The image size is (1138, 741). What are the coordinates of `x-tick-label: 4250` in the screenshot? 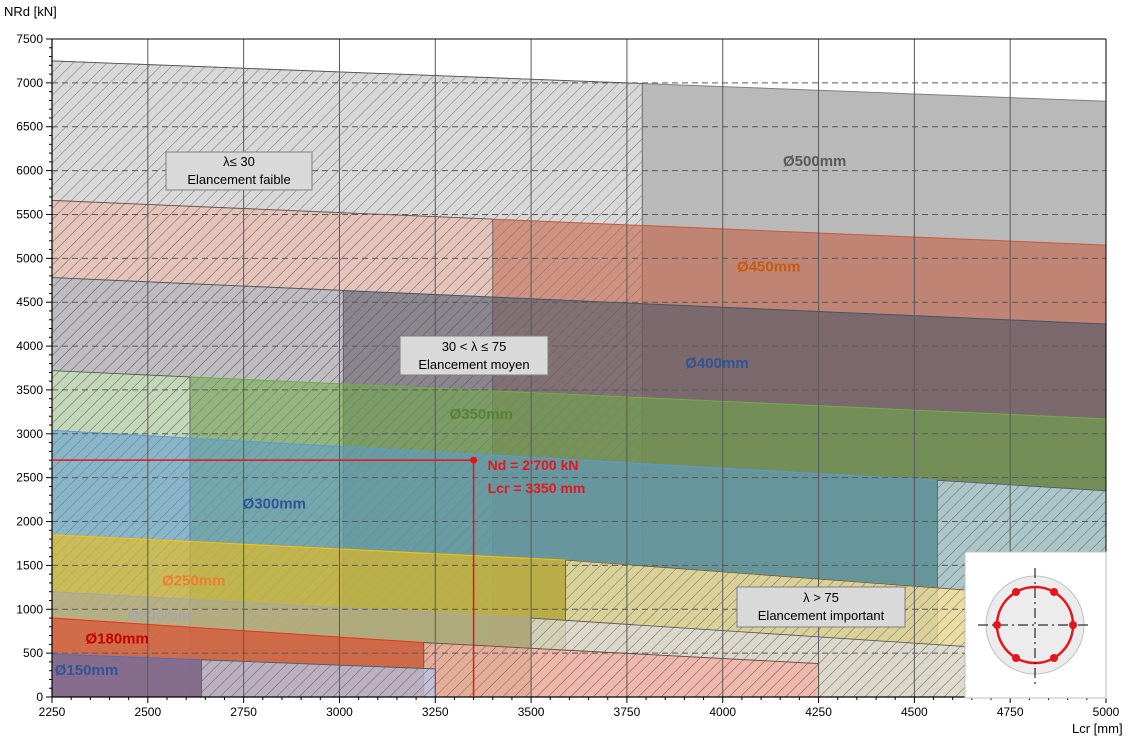 It's located at (818, 712).